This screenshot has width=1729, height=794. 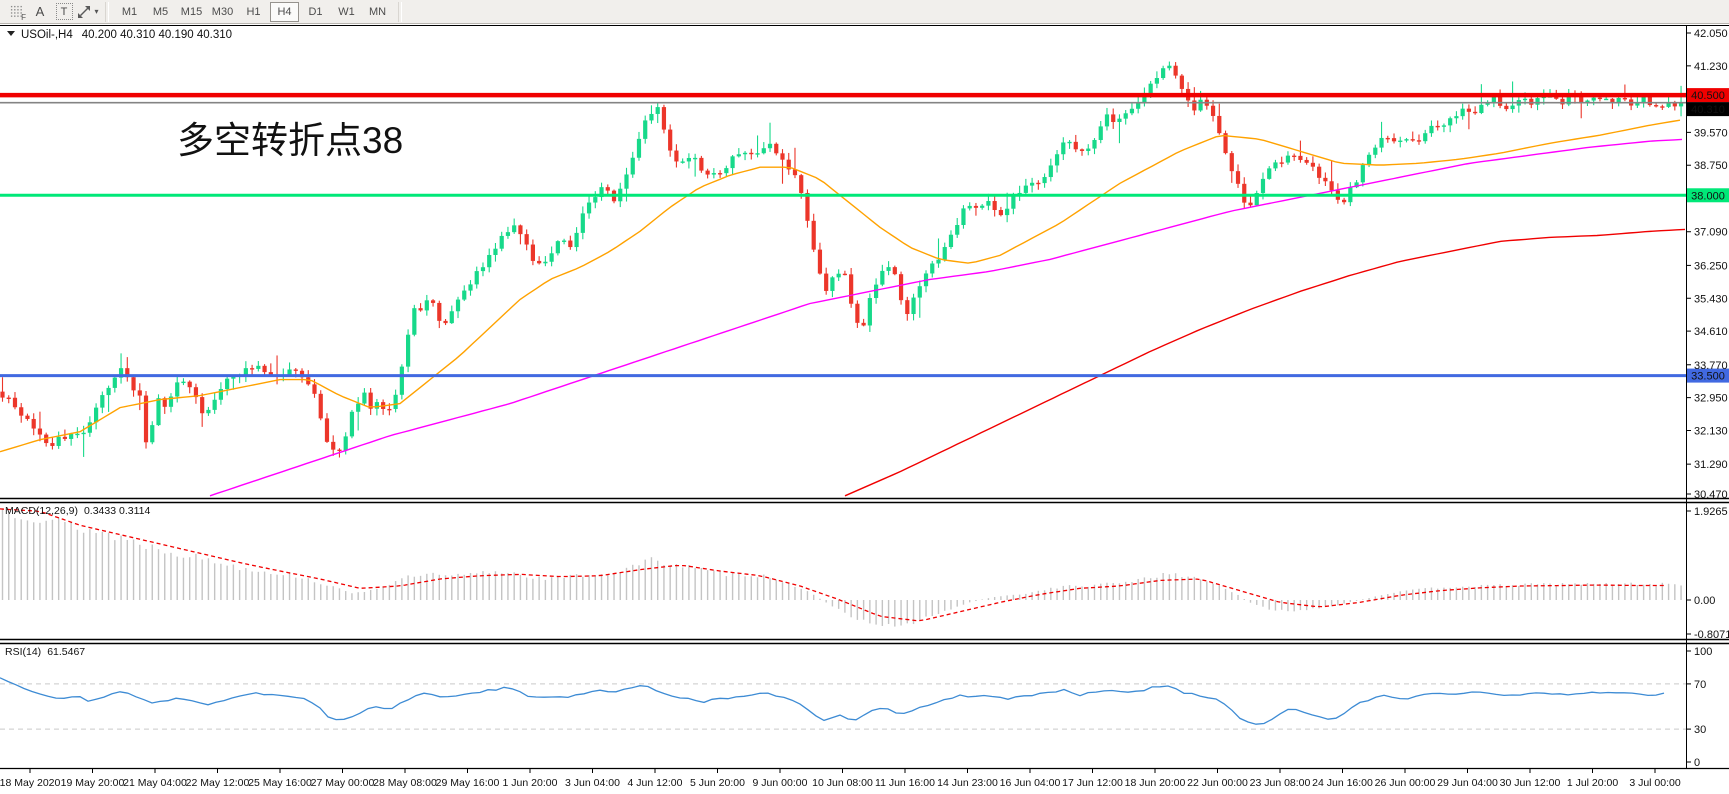 I want to click on timeframe-MN: MN, so click(x=377, y=11).